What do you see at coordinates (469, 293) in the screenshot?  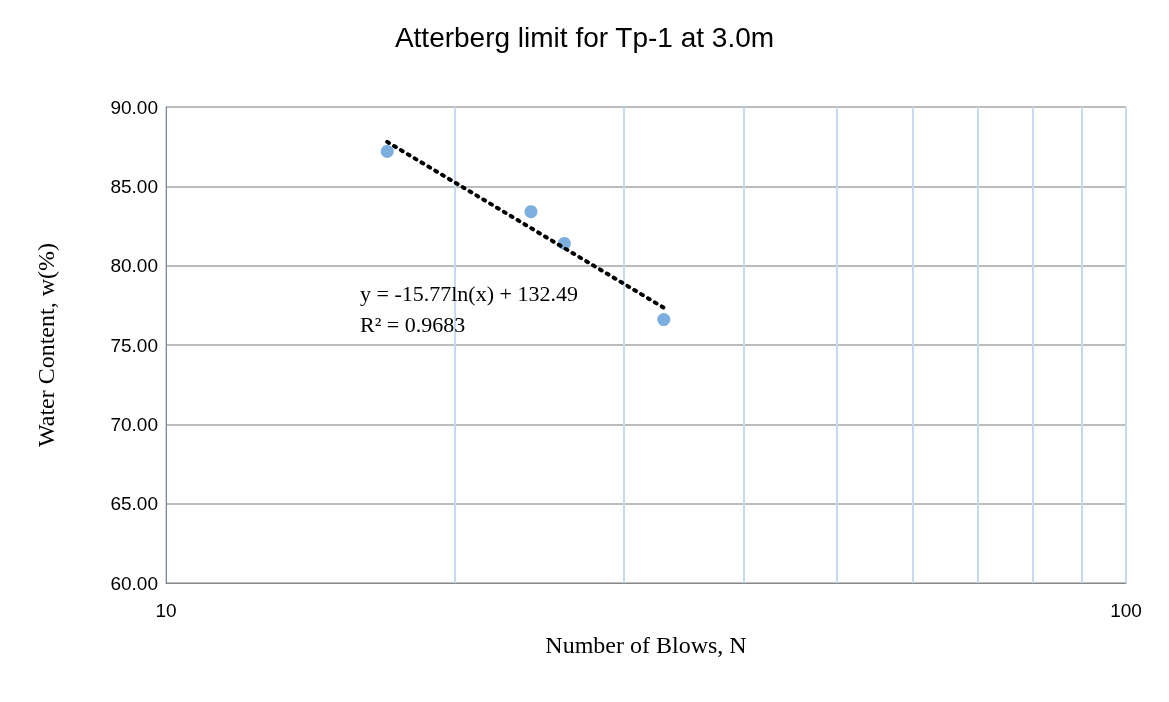 I see `annotation: y = -15.77ln(x) + 132.49` at bounding box center [469, 293].